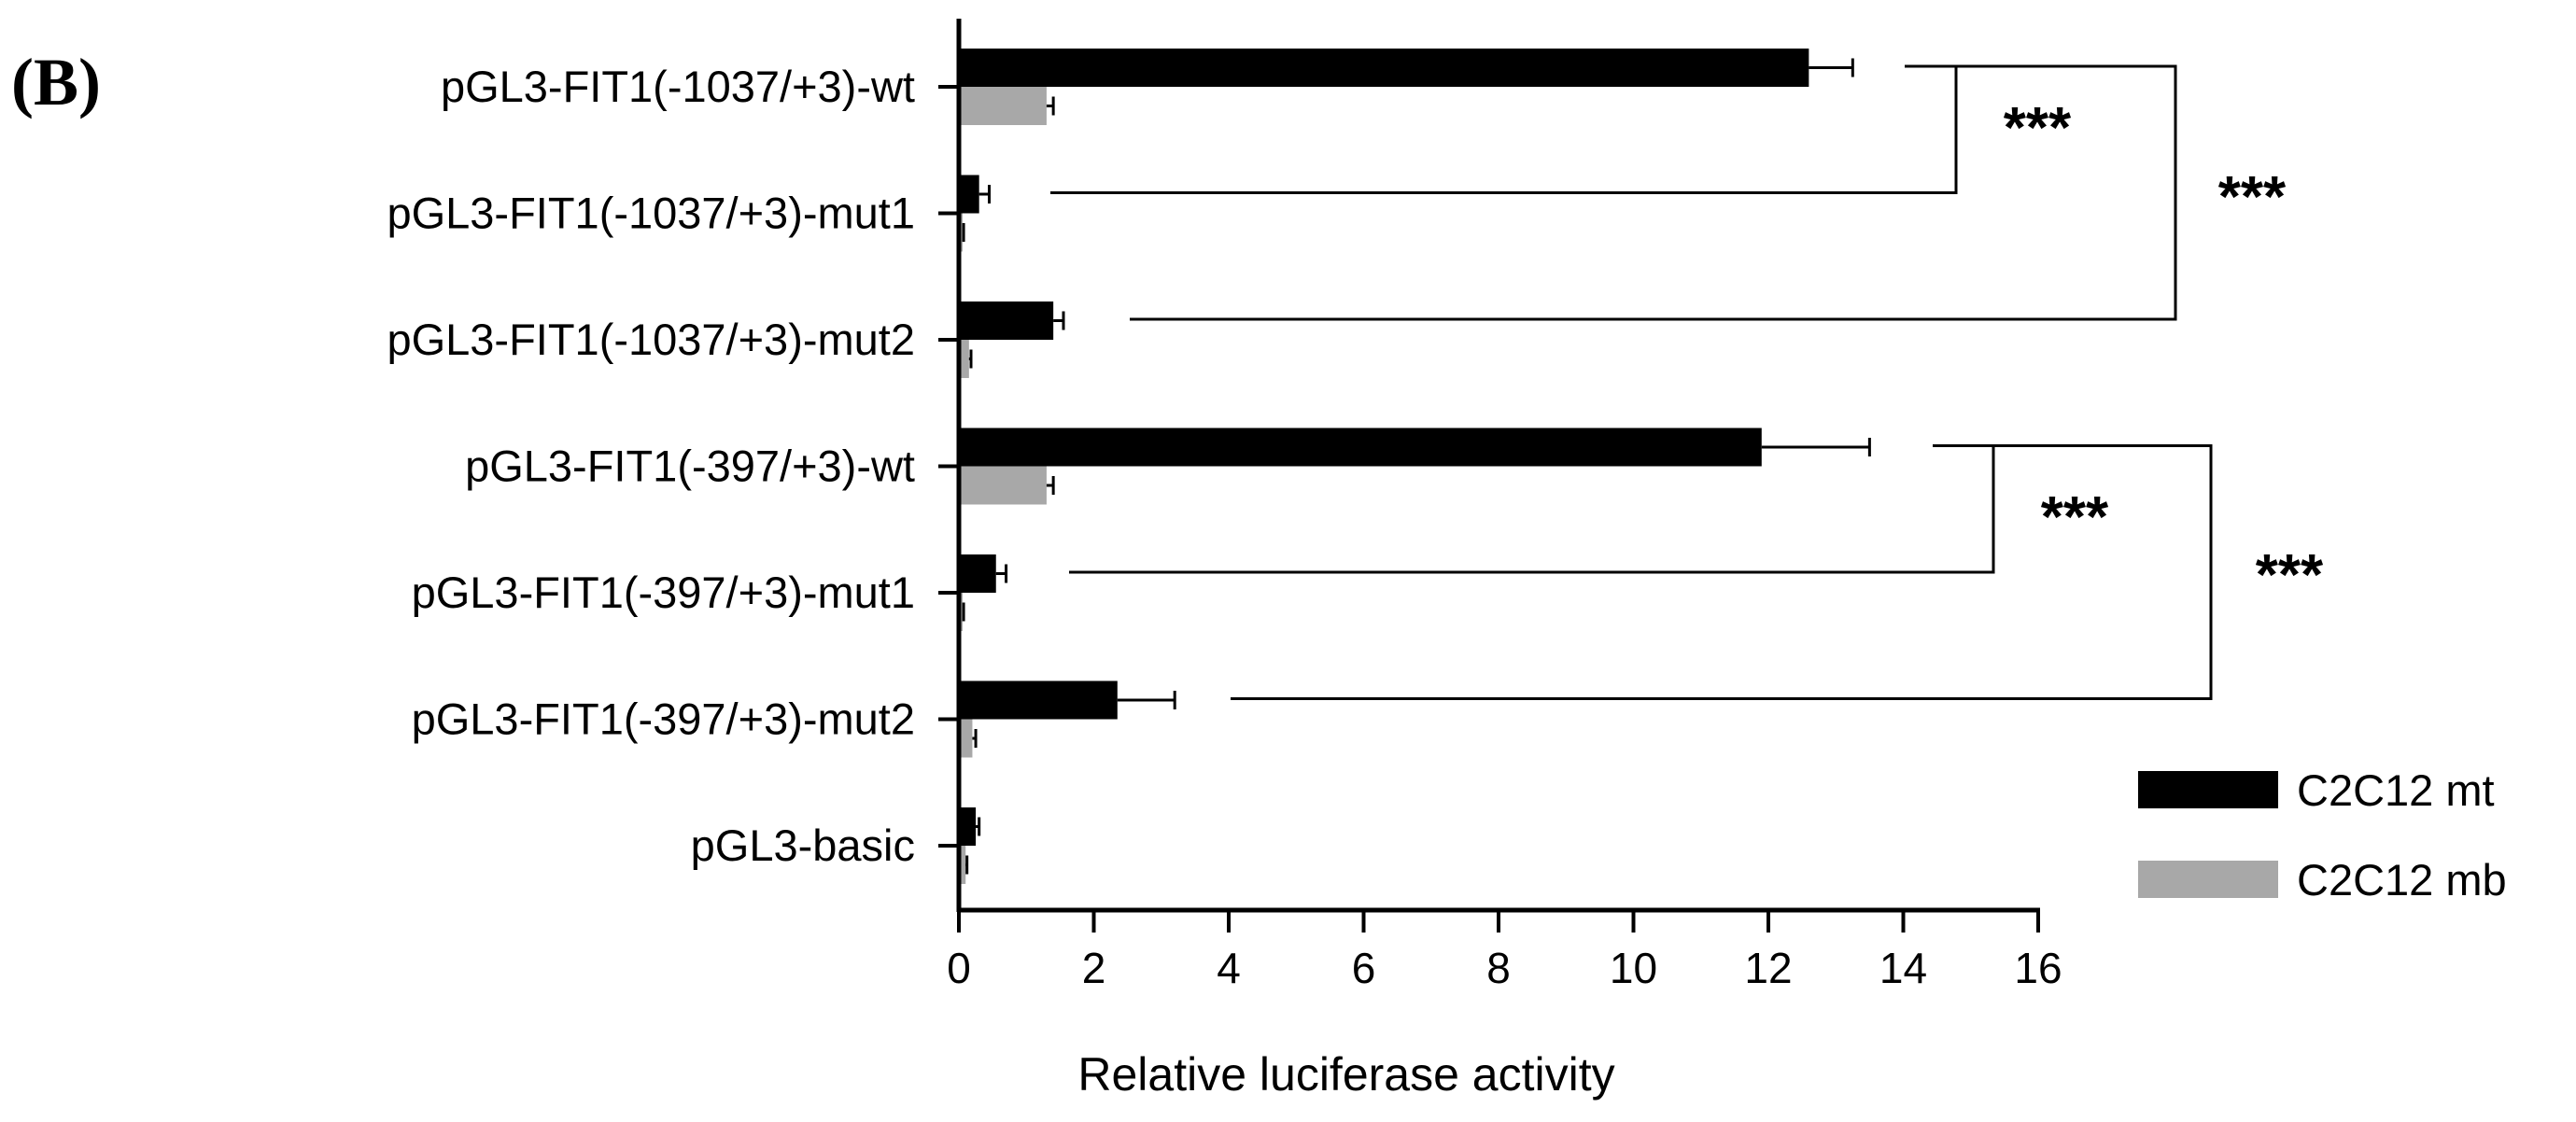  I want to click on x-tick-label: 14, so click(1903, 968).